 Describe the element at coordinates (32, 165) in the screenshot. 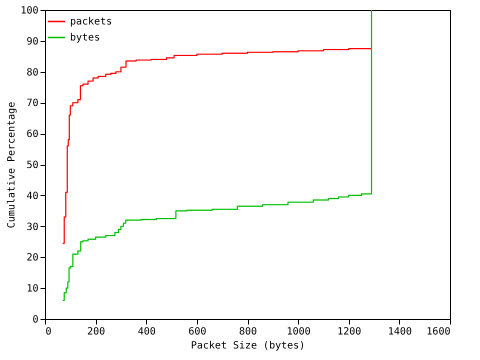

I see `y-tick-label: 50` at that location.